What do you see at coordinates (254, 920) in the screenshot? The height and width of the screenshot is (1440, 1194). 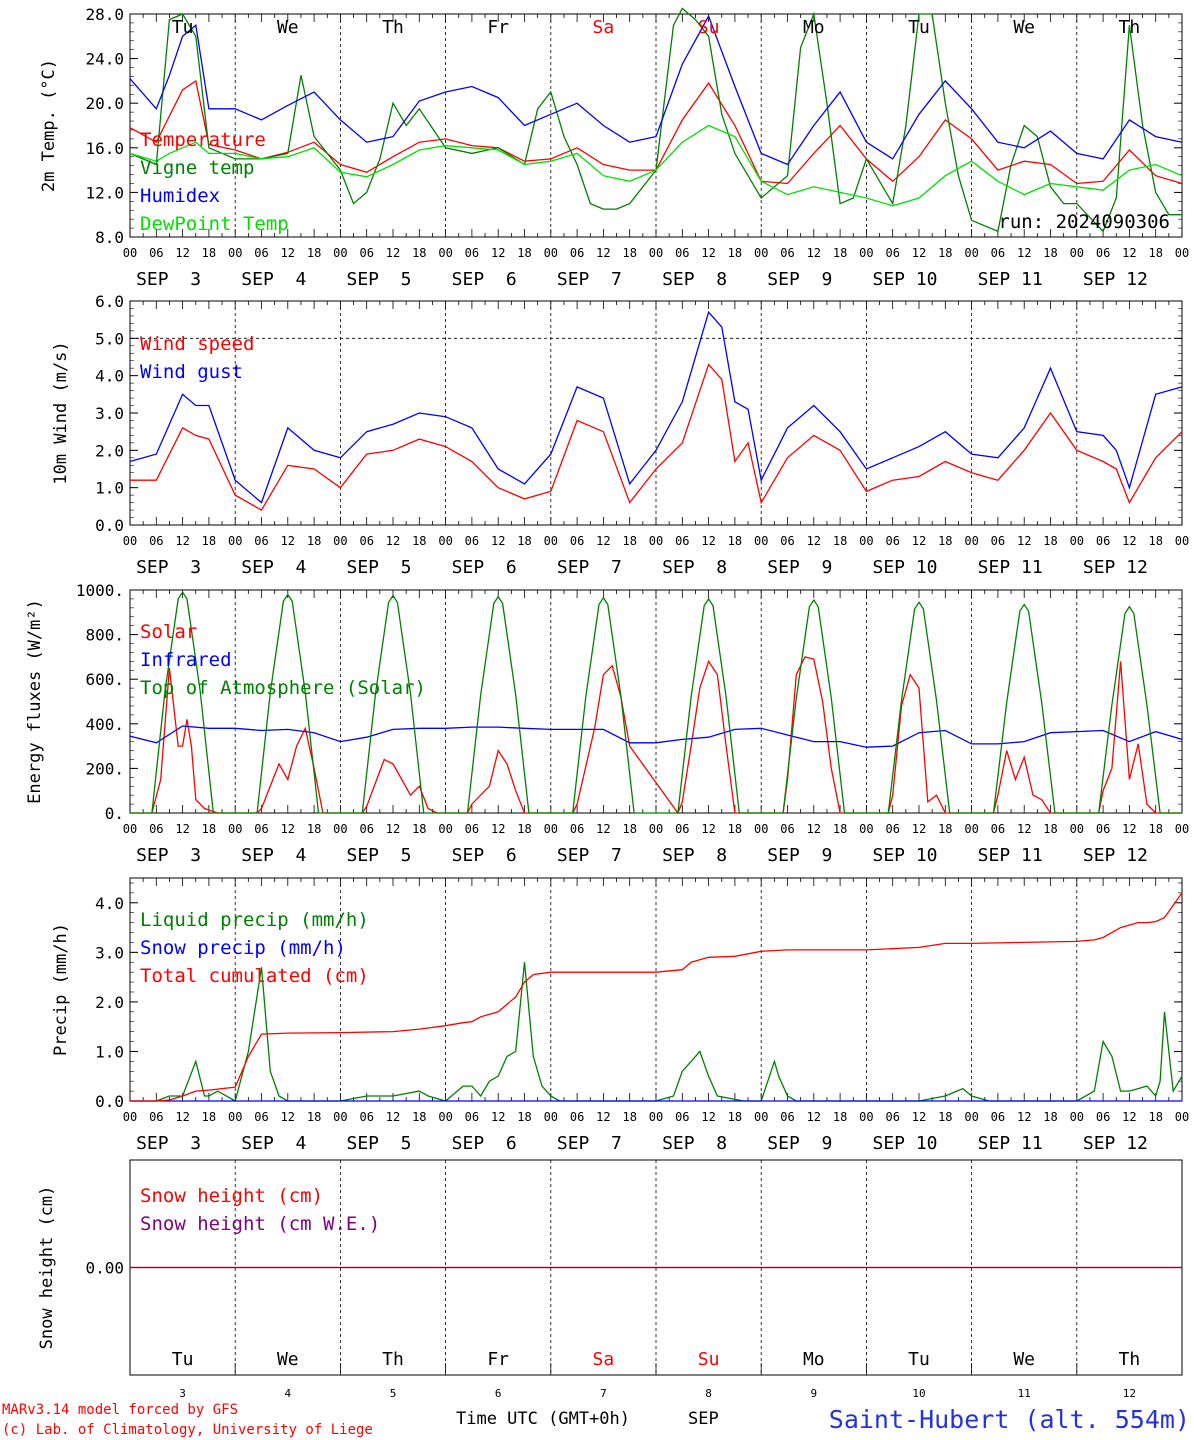 I see `legend-entry: Liquid precip (mm/h)` at bounding box center [254, 920].